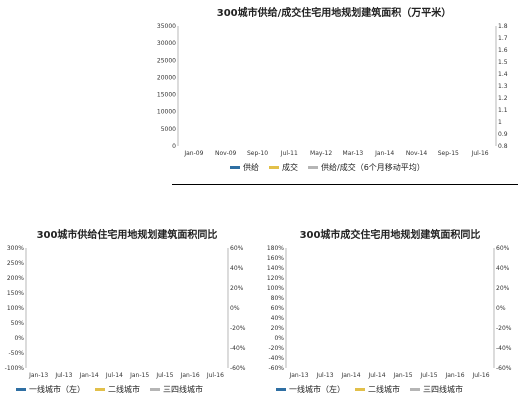 Image resolution: width=520 pixels, height=407 pixels. Describe the element at coordinates (503, 98) in the screenshot. I see `y-tick-label-right: 1.2` at that location.